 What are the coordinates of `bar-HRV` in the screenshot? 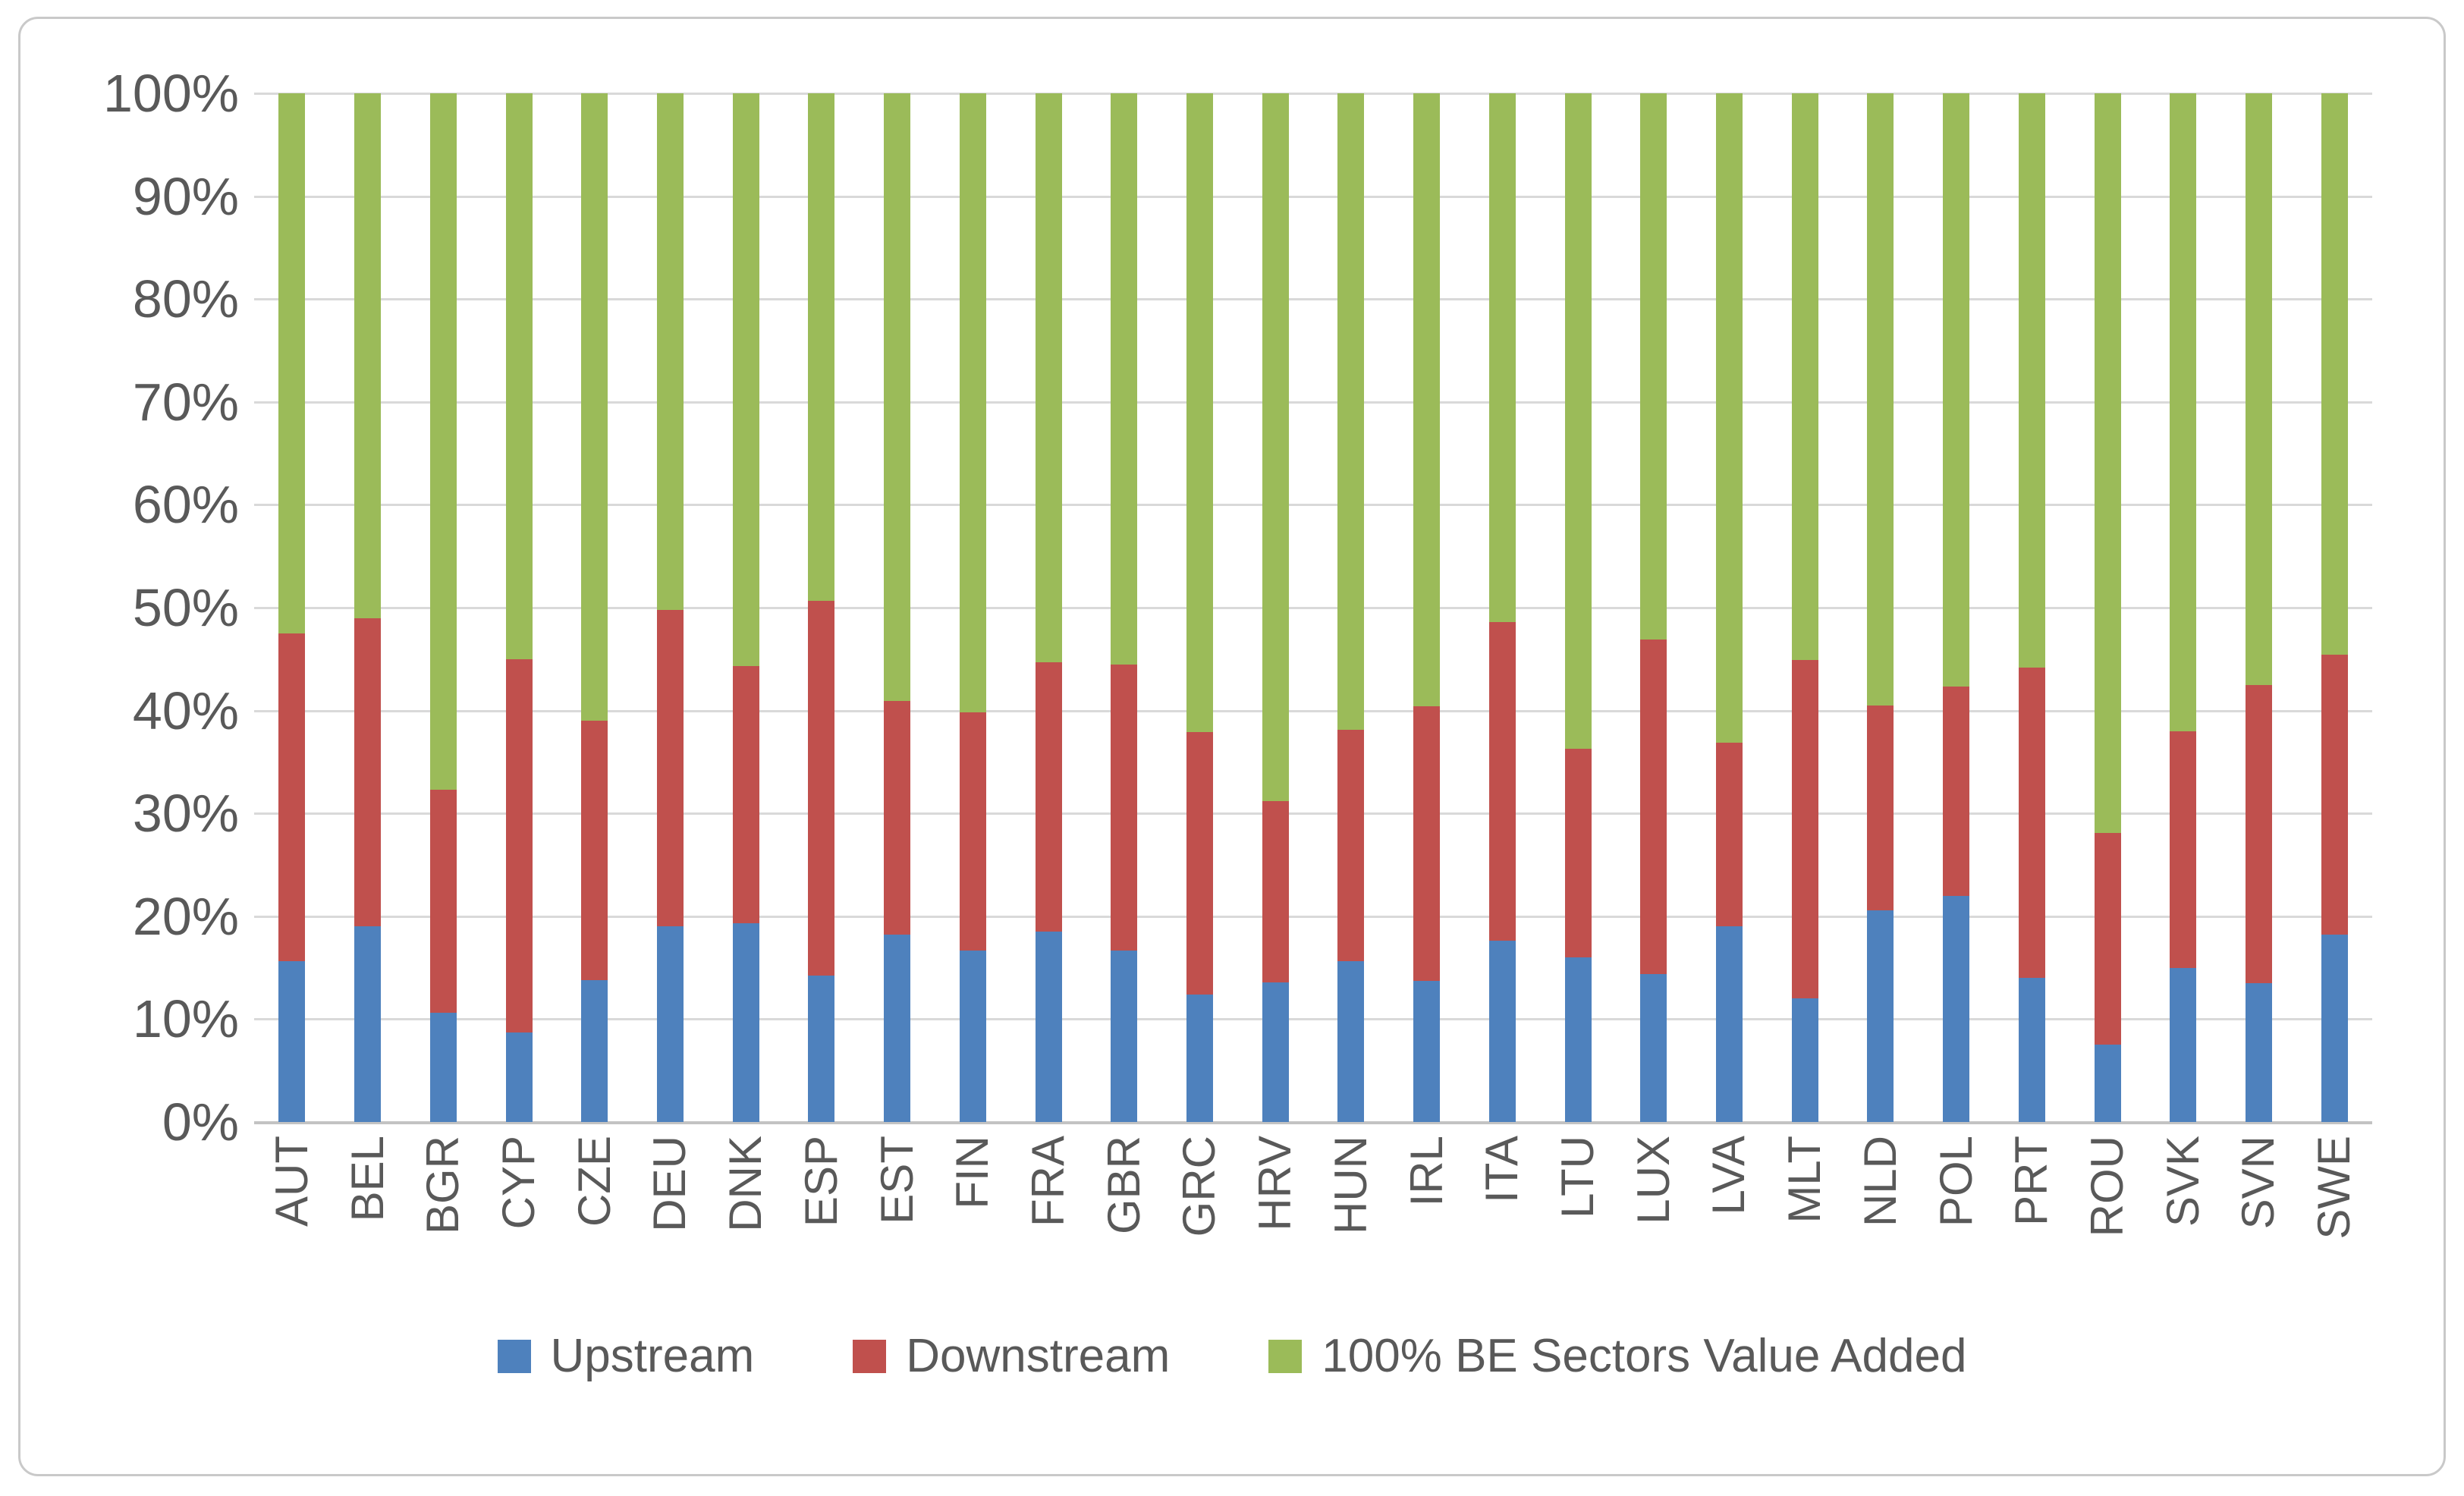 It's located at (1275, 607).